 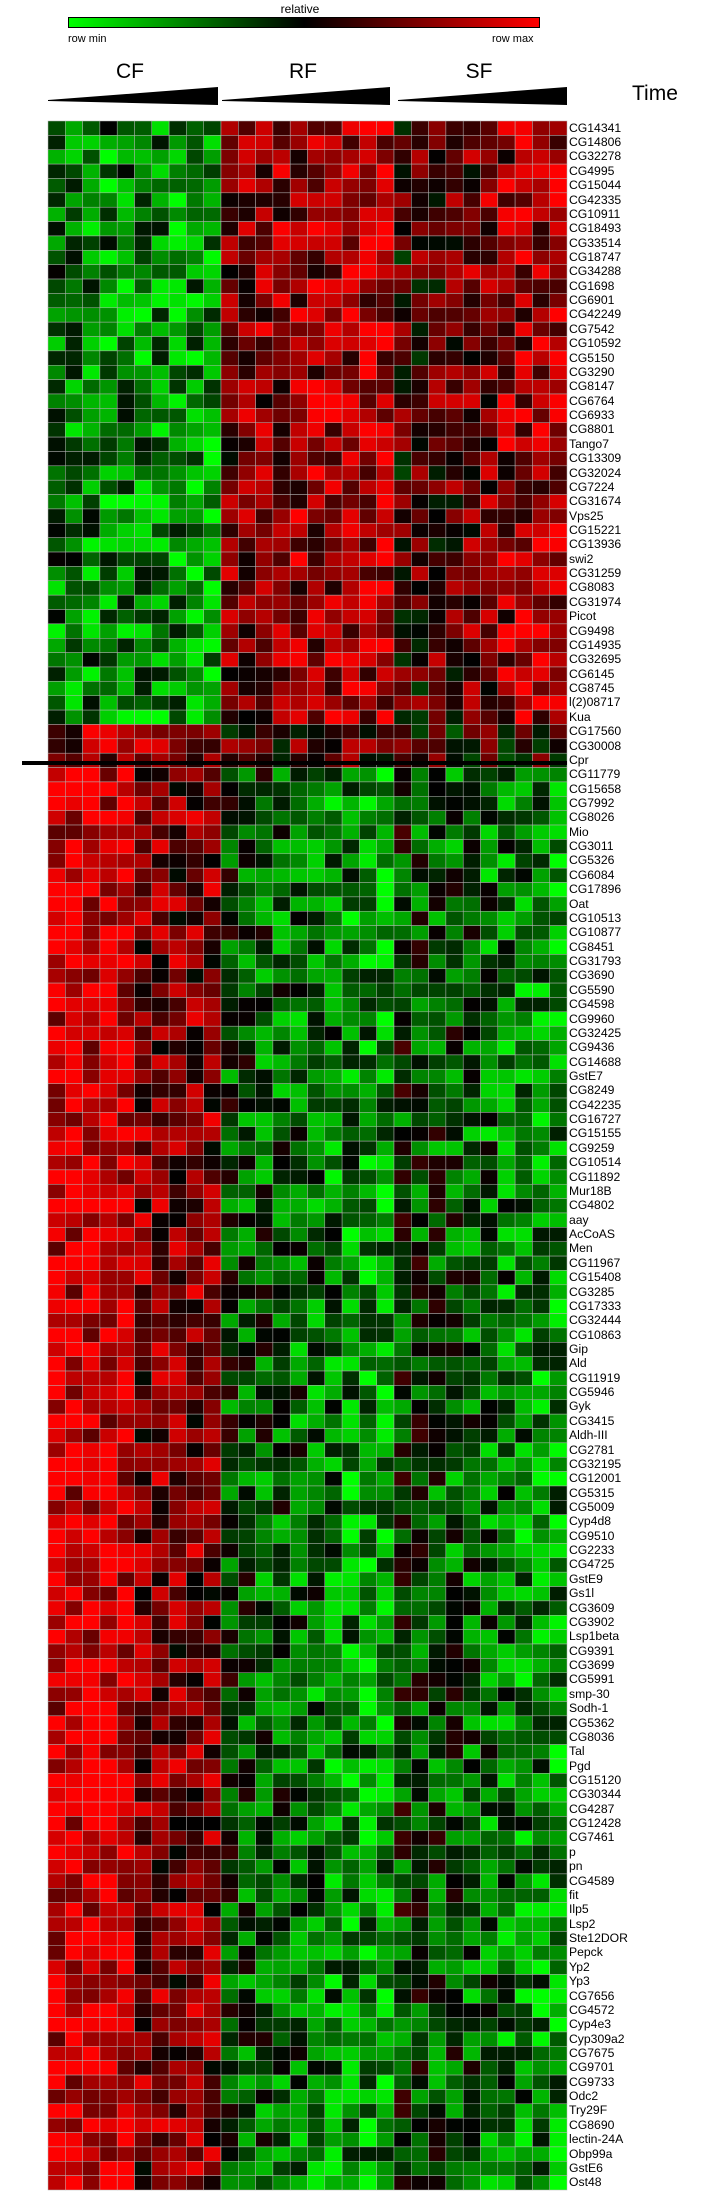 What do you see at coordinates (592, 1492) in the screenshot?
I see `gene-label: CG5315` at bounding box center [592, 1492].